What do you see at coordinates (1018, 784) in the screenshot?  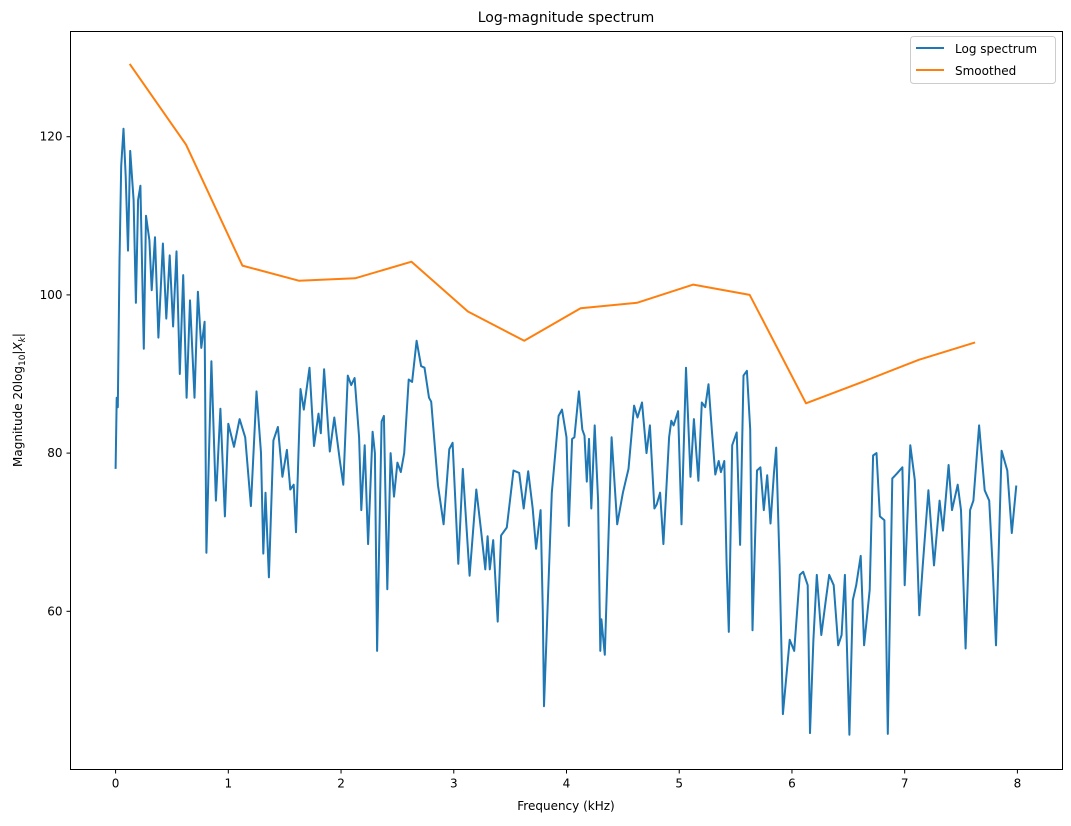 I see `x-tick-label: 8` at bounding box center [1018, 784].